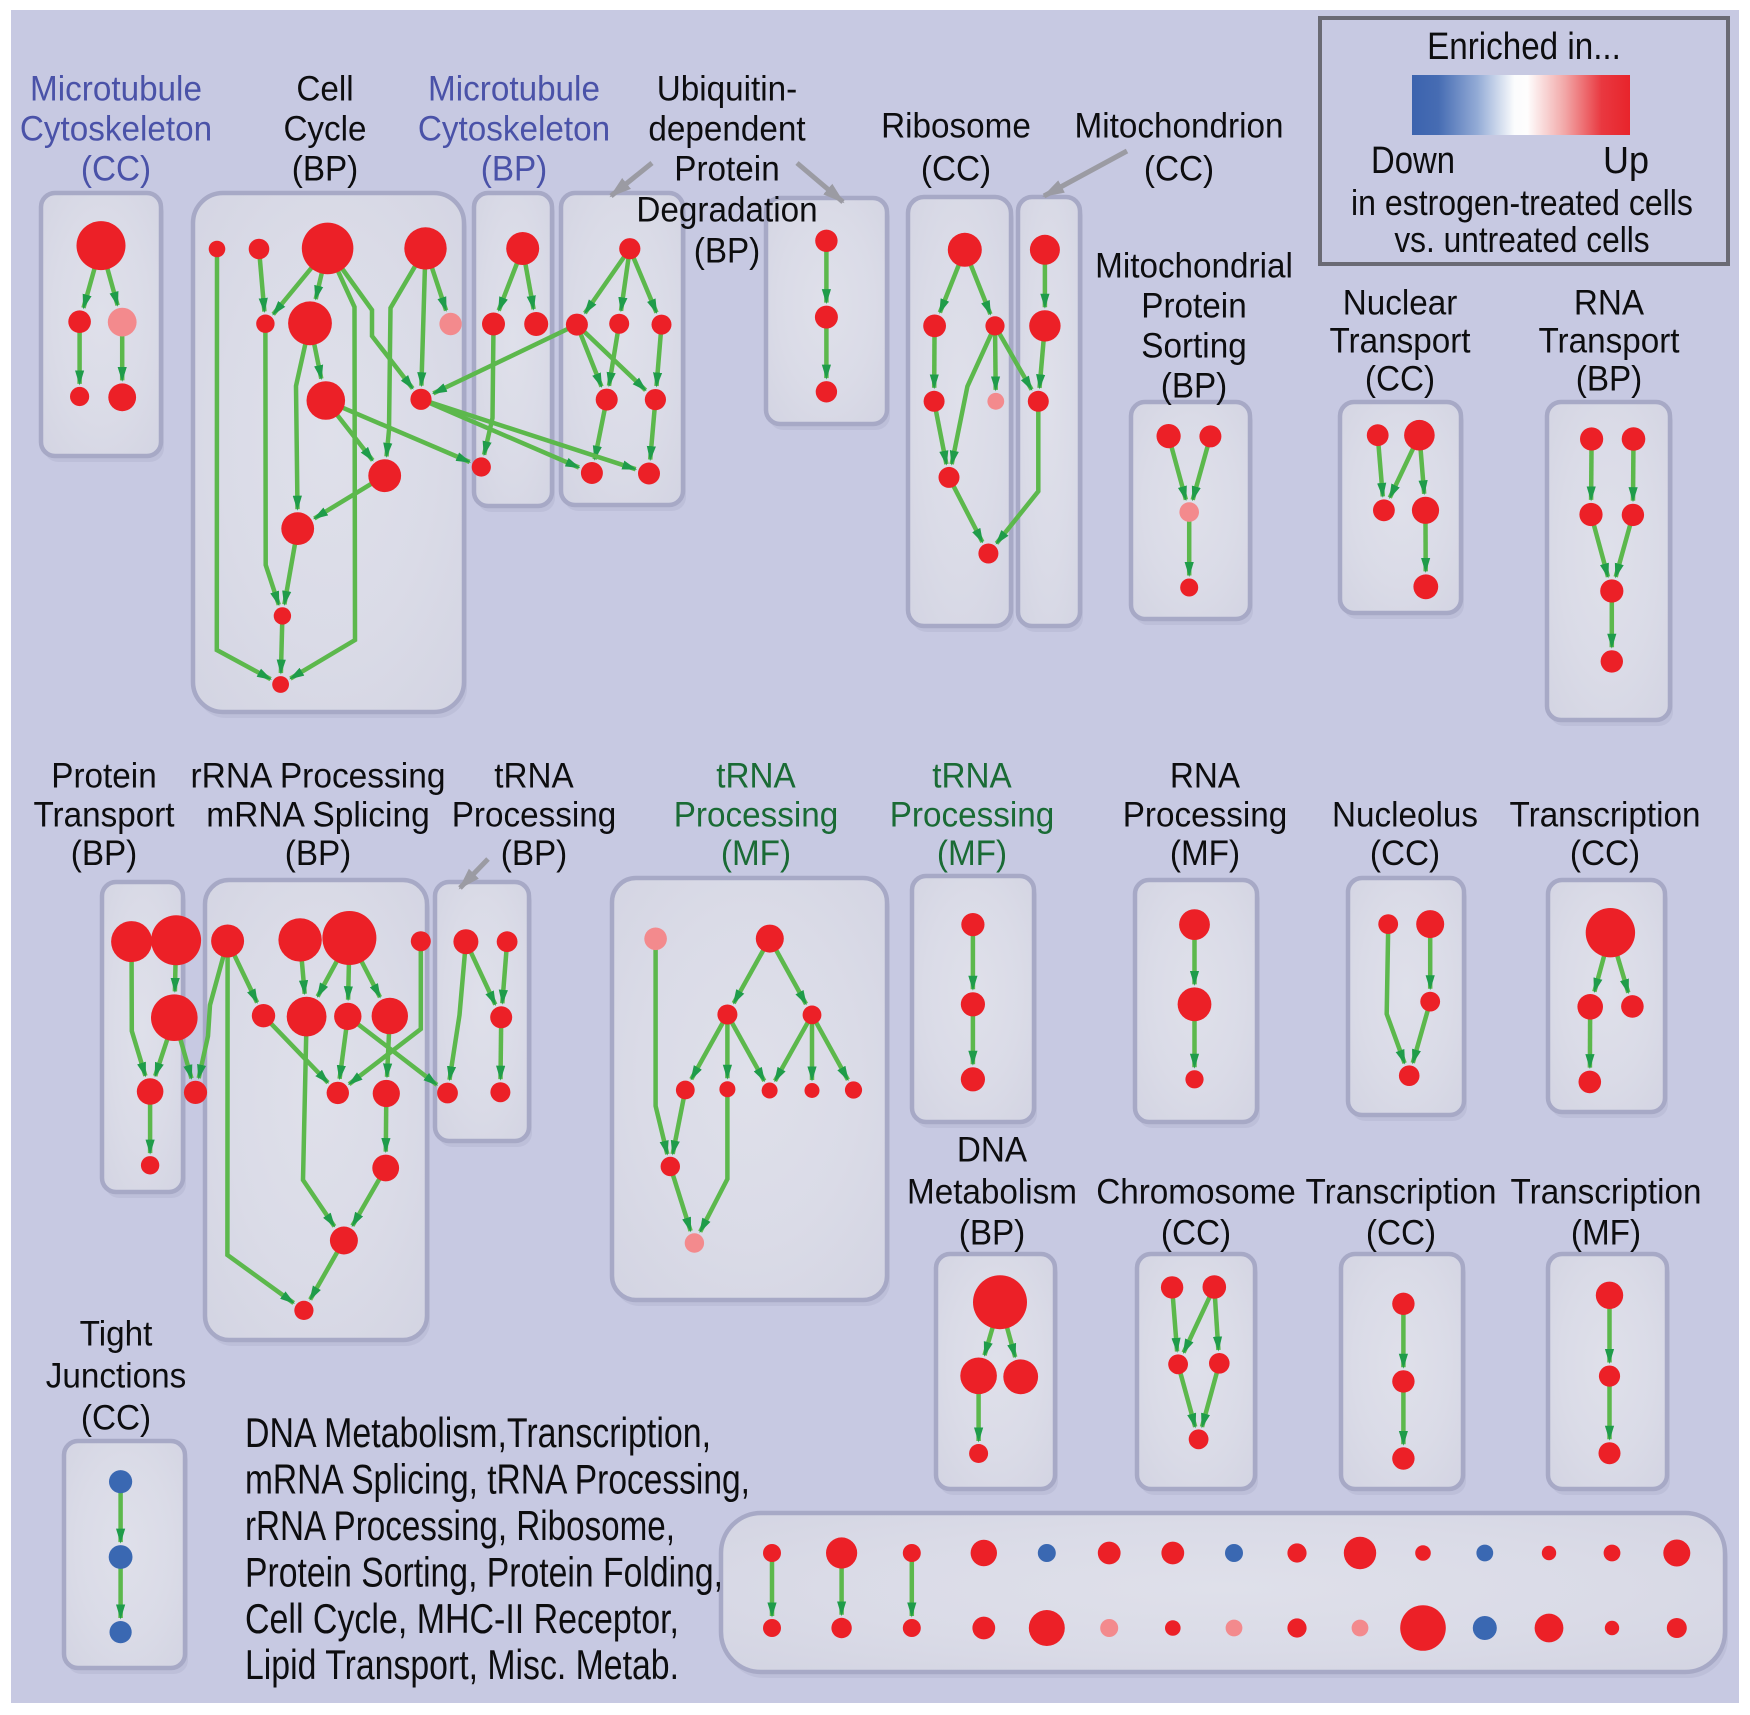  I want to click on svg-text: dependent, so click(726, 129).